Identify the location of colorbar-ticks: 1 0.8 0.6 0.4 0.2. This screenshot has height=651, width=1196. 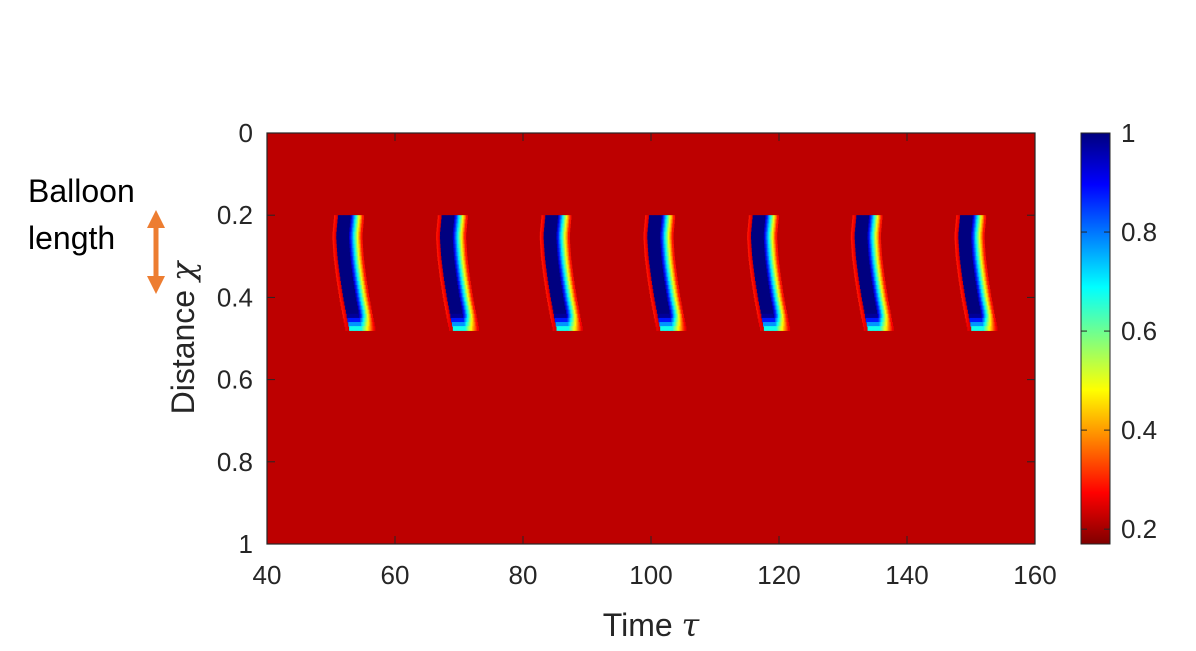
(1119, 331).